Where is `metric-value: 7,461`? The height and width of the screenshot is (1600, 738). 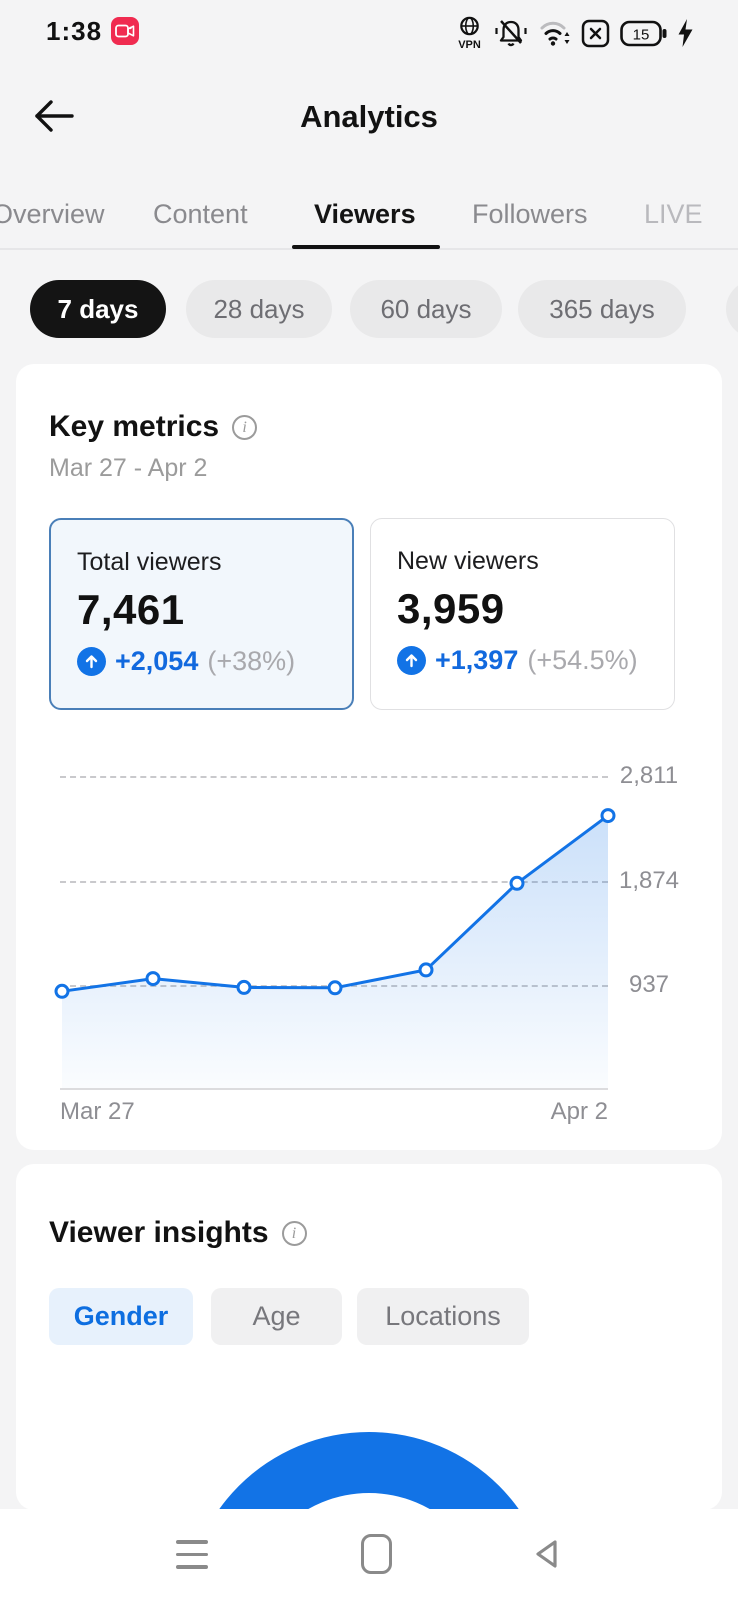
metric-value: 7,461 is located at coordinates (131, 609).